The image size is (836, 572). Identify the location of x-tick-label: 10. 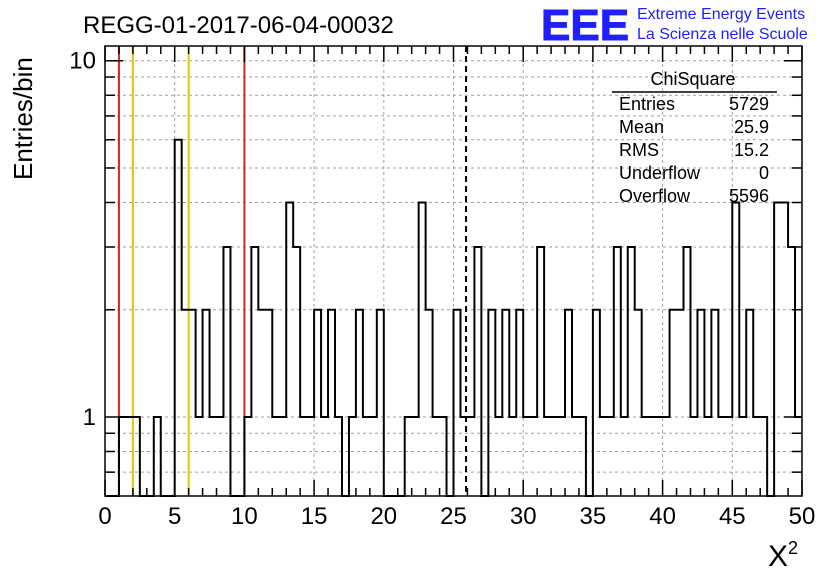
(244, 516).